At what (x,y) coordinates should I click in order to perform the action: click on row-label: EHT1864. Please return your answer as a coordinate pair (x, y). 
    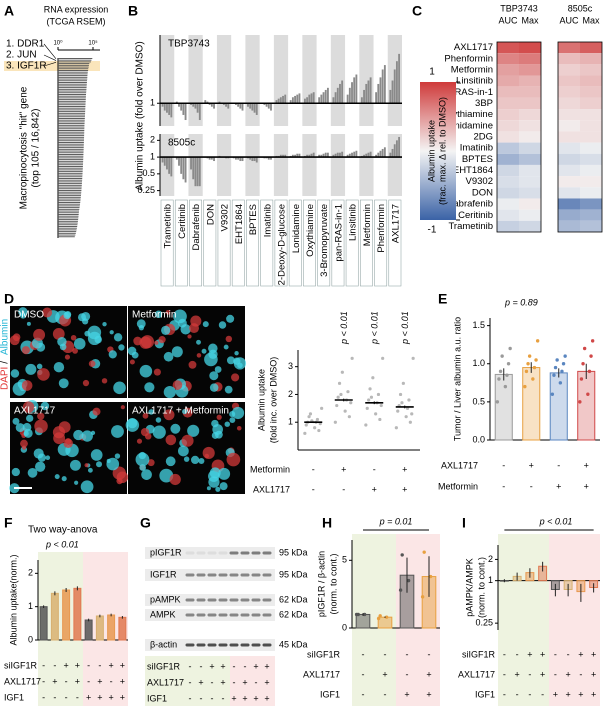
    Looking at the image, I should click on (473, 170).